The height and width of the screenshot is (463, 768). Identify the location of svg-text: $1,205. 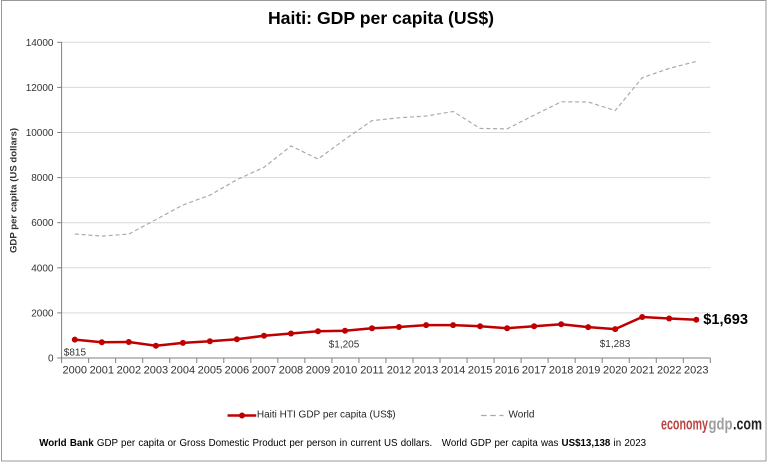
(344, 345).